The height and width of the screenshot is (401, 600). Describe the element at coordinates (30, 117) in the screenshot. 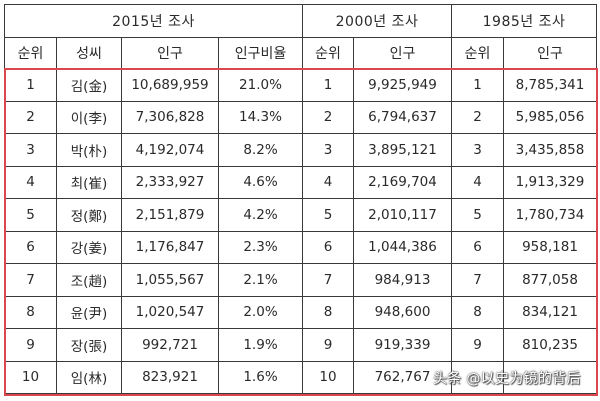

I see `cell-rank-2015: 2` at that location.